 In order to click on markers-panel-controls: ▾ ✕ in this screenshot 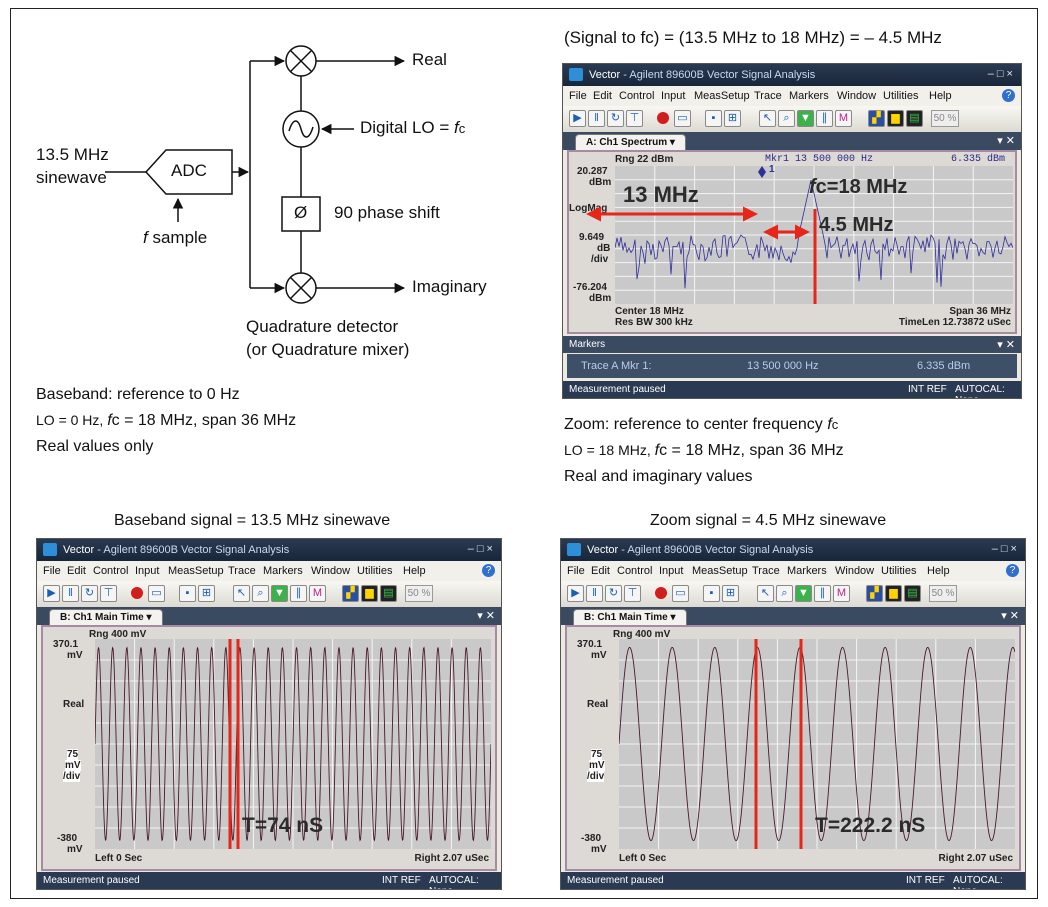, I will do `click(1006, 345)`.